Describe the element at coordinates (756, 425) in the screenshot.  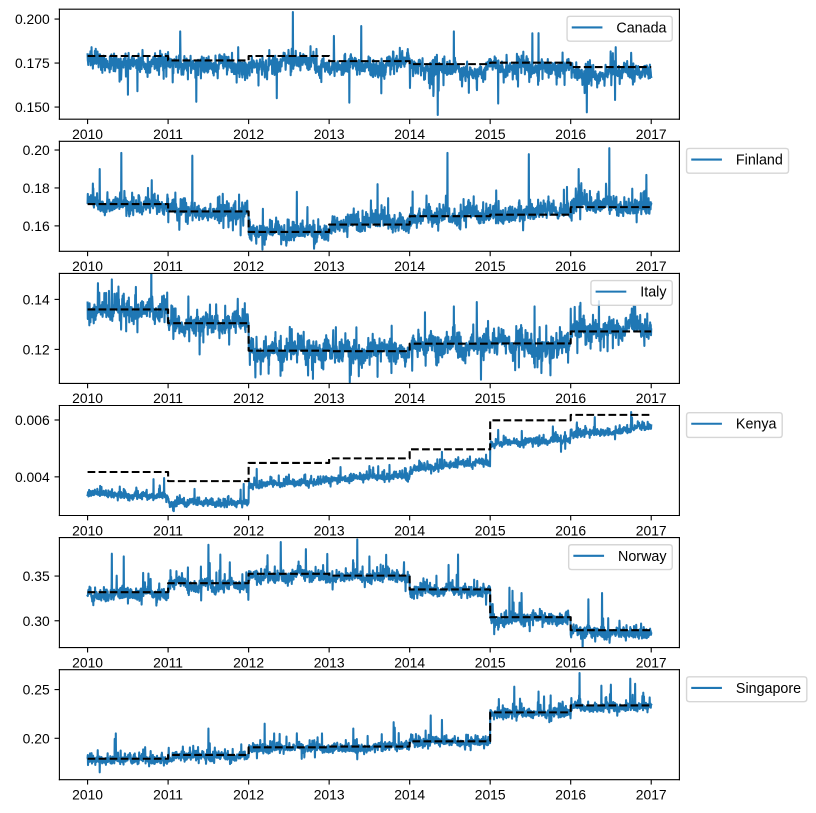
I see `svg-text: Kenya` at that location.